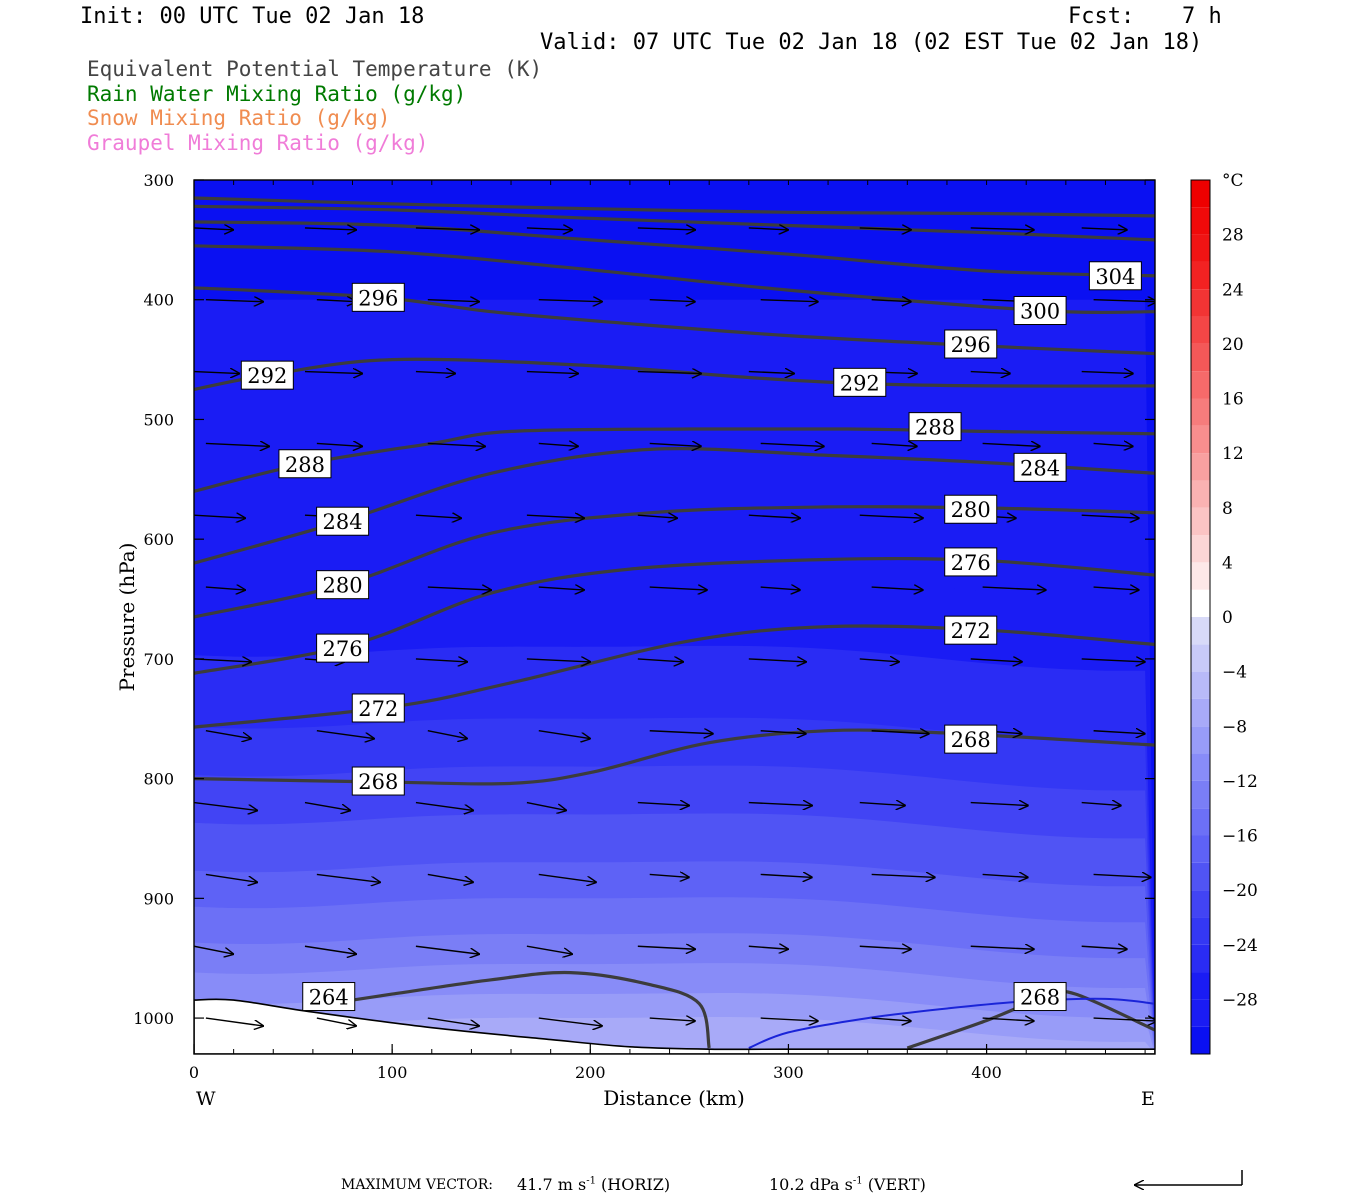 This screenshot has height=1200, width=1350. What do you see at coordinates (1188, 1177) in the screenshot?
I see `reference-vector-icon` at bounding box center [1188, 1177].